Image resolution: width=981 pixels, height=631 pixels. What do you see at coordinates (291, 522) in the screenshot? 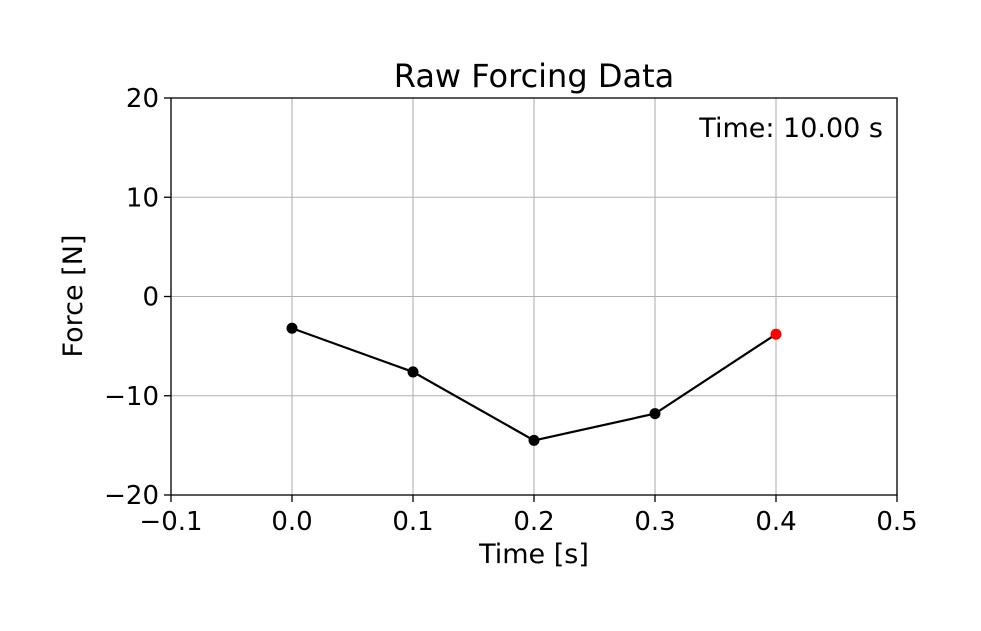
I see `x-tick-label: 0.0` at bounding box center [291, 522].